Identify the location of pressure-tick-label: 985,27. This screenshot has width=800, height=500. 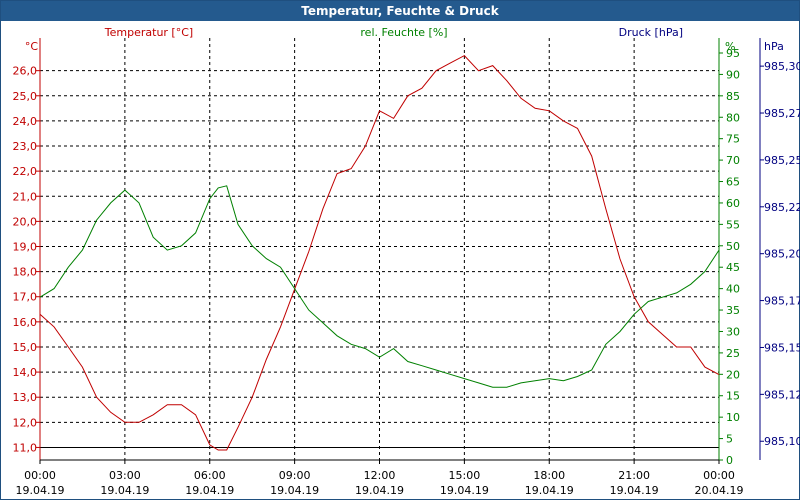
(782, 113).